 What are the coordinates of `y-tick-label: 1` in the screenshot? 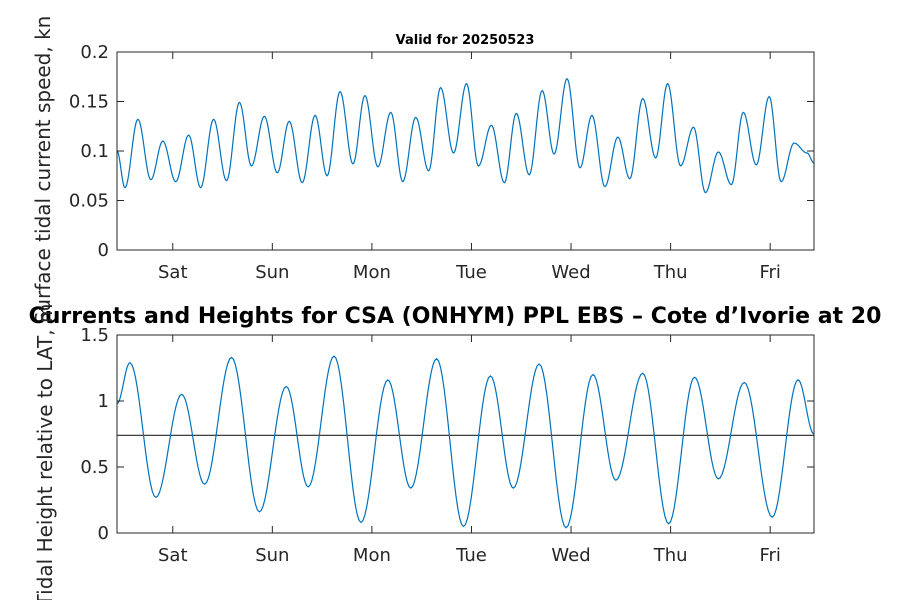 It's located at (103, 401).